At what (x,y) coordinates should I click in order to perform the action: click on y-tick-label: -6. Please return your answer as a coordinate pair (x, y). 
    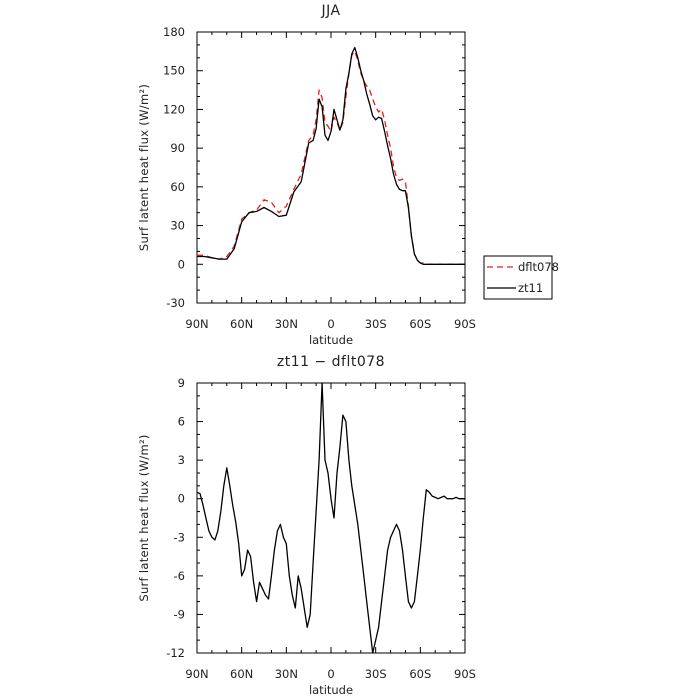
    Looking at the image, I should click on (179, 576).